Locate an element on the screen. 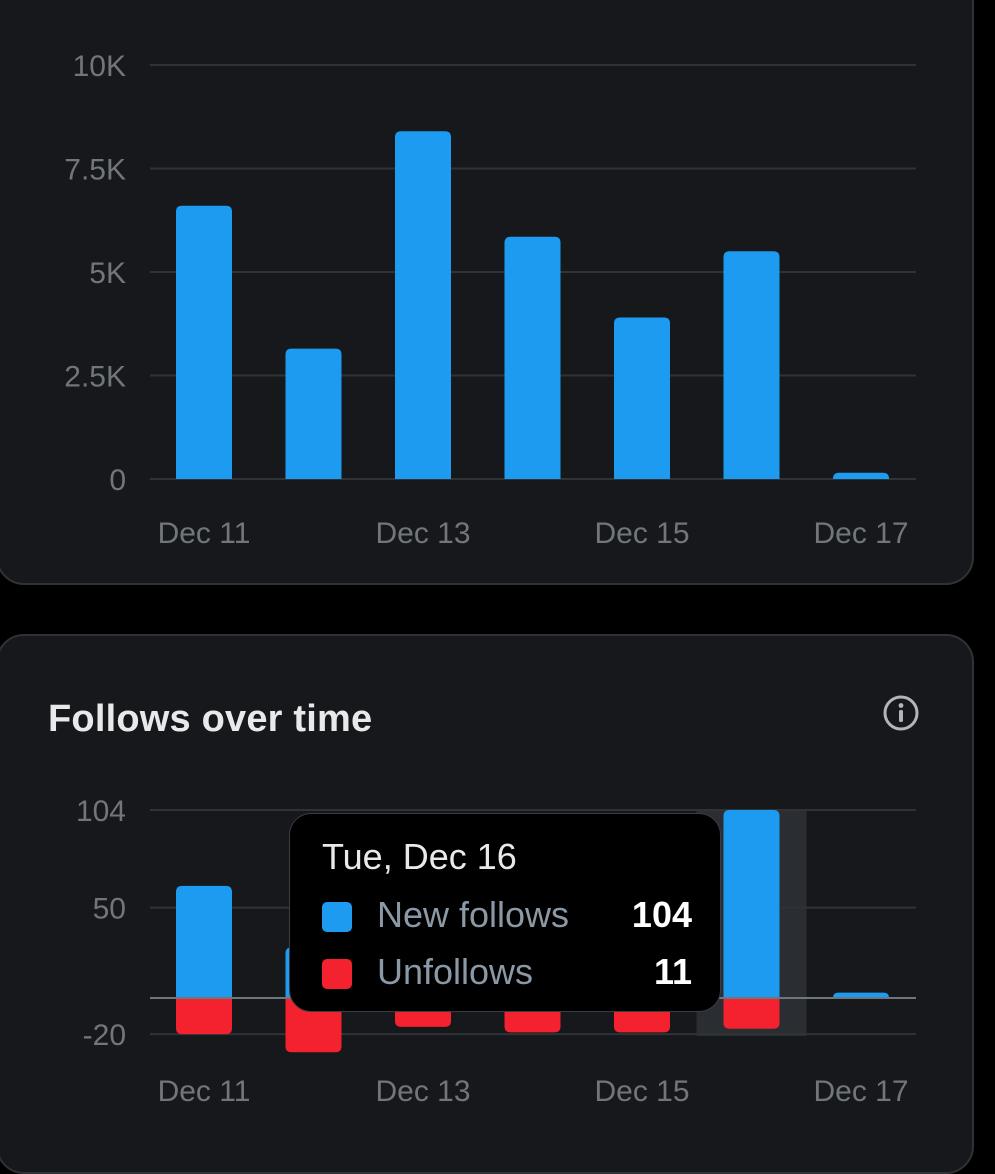 The width and height of the screenshot is (995, 1174). tooltip-value: 11 is located at coordinates (672, 971).